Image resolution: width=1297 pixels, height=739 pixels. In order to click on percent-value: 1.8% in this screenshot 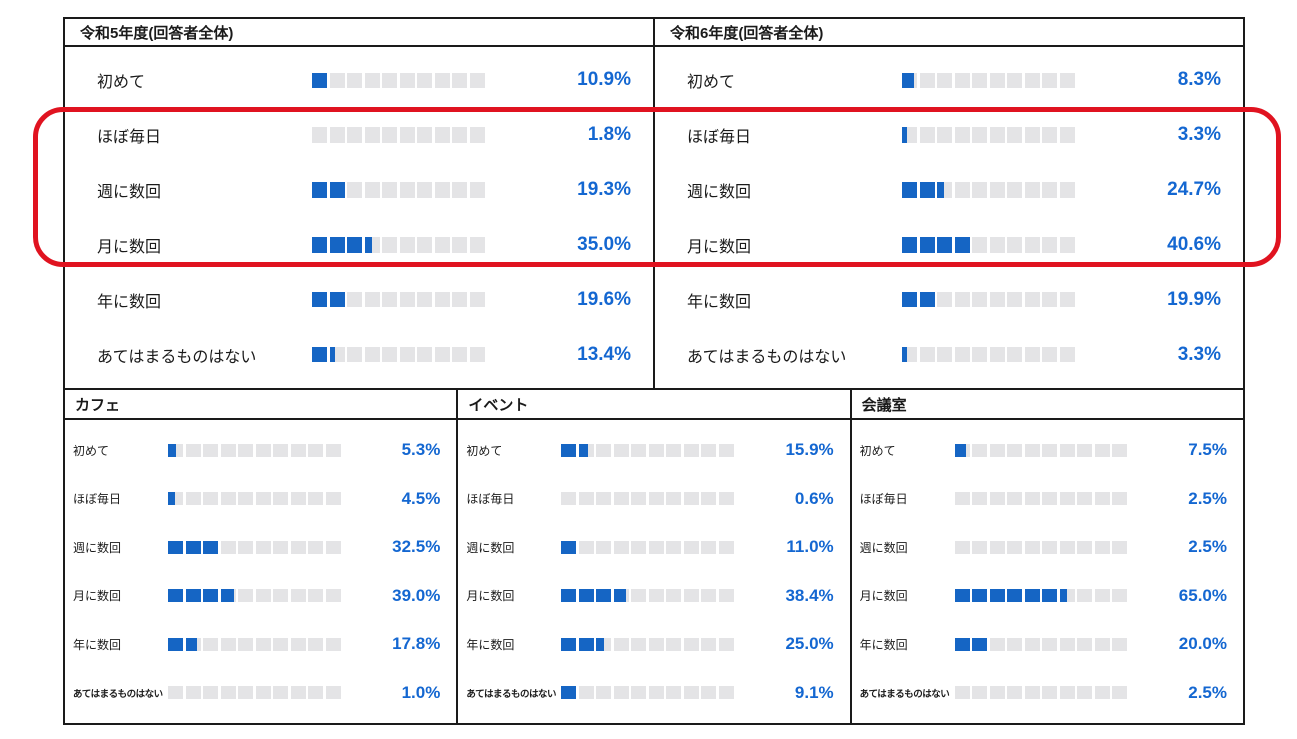, I will do `click(609, 135)`.